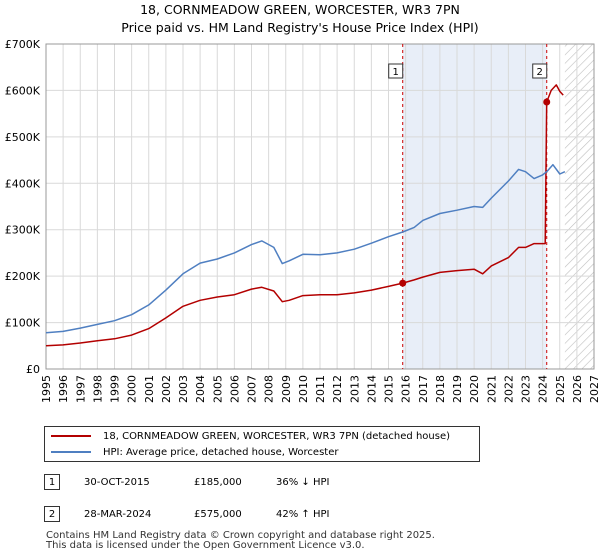 Image resolution: width=600 pixels, height=560 pixels. What do you see at coordinates (115, 389) in the screenshot?
I see `x-tick-label: 1999` at bounding box center [115, 389].